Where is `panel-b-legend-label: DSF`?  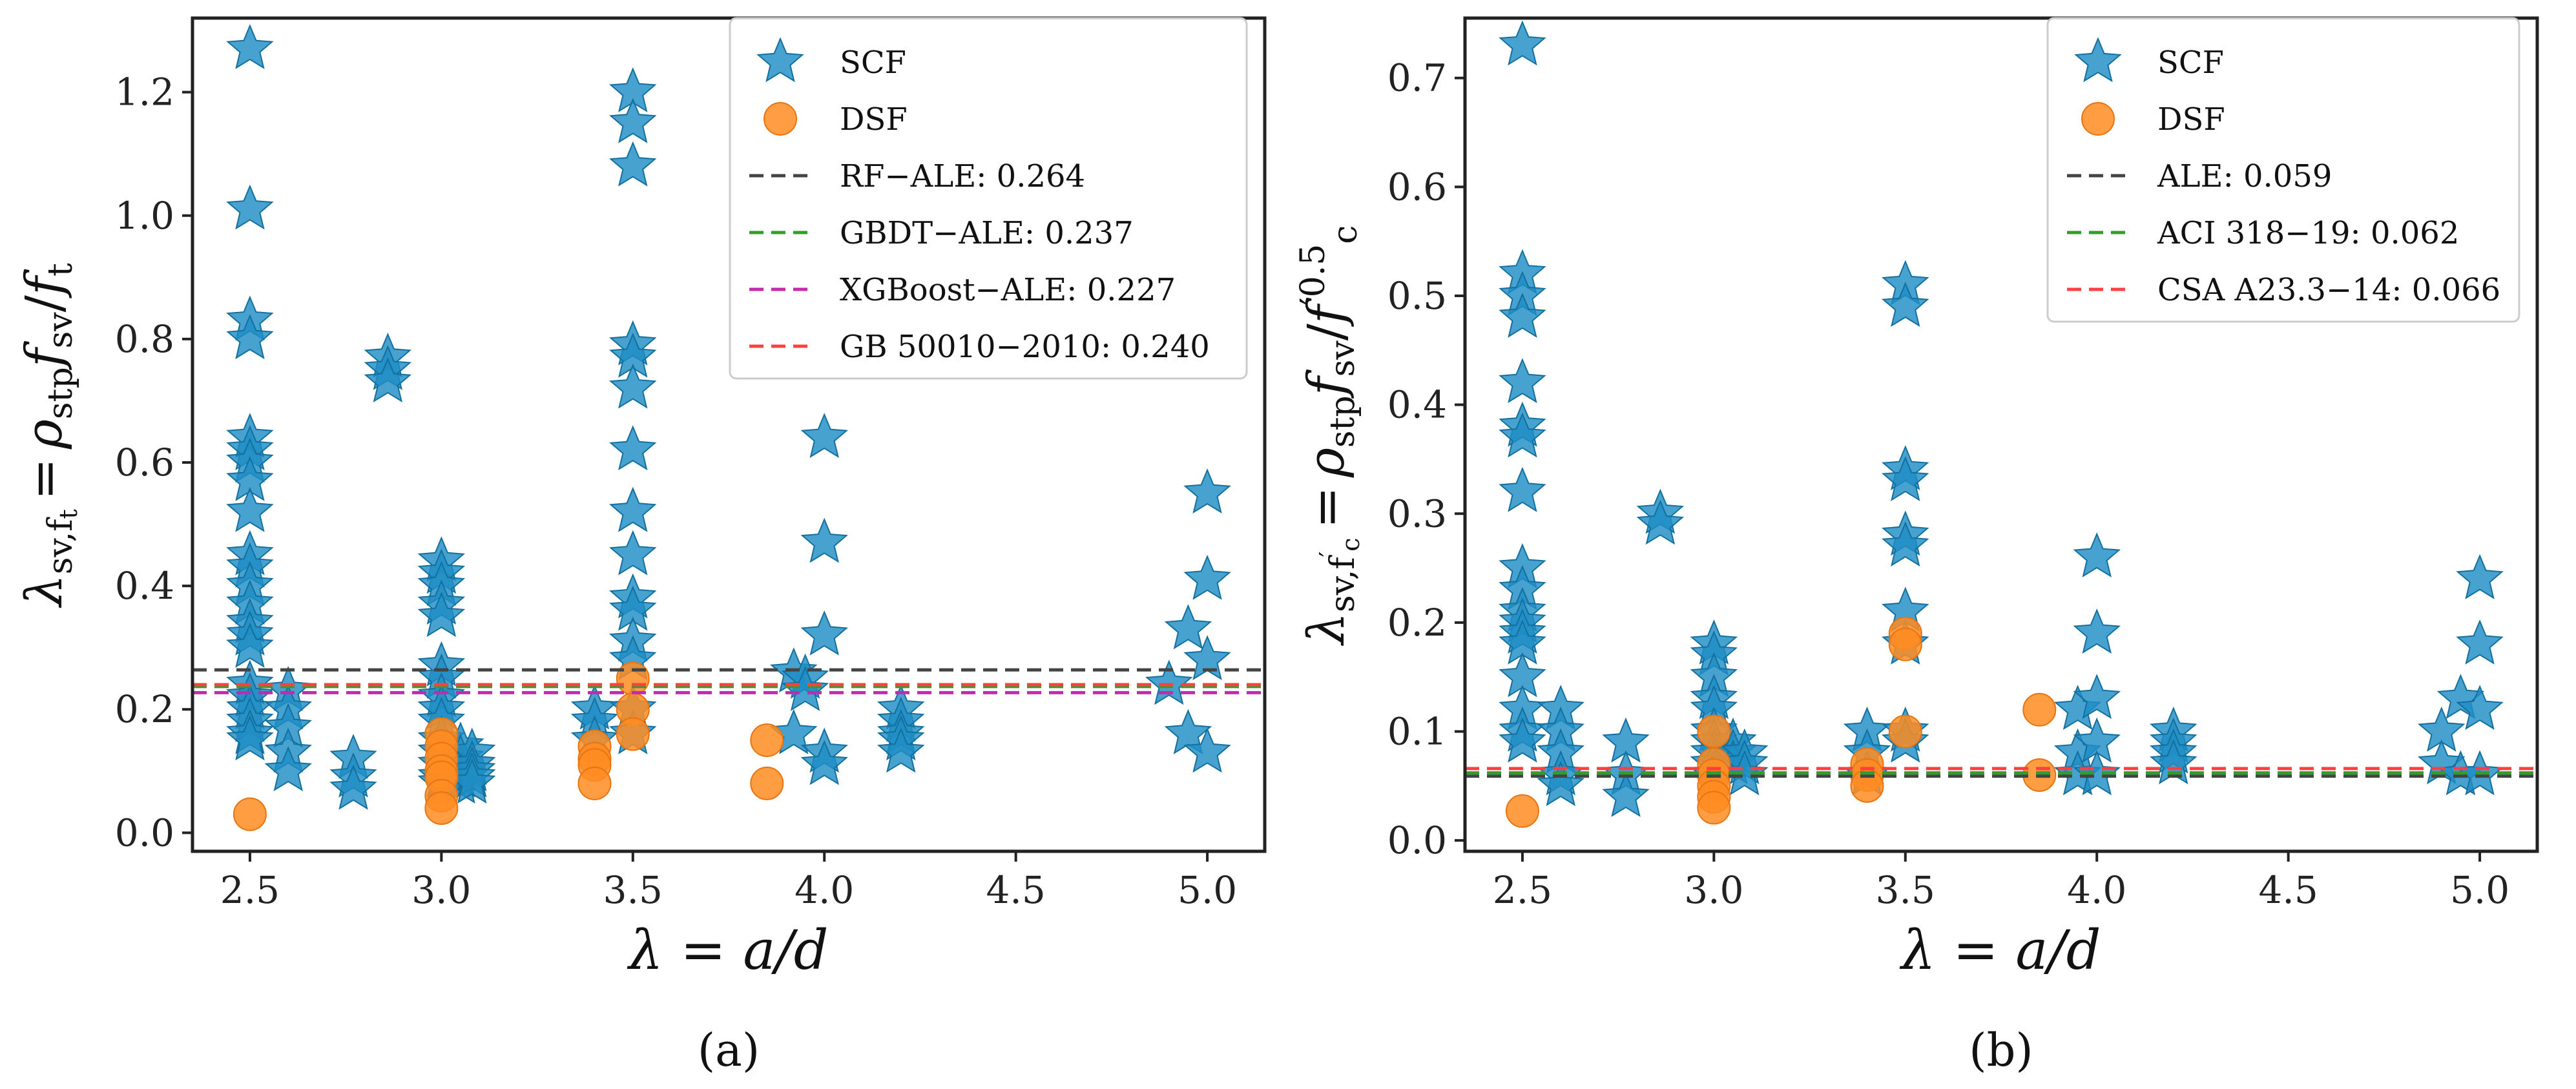 panel-b-legend-label: DSF is located at coordinates (2191, 120).